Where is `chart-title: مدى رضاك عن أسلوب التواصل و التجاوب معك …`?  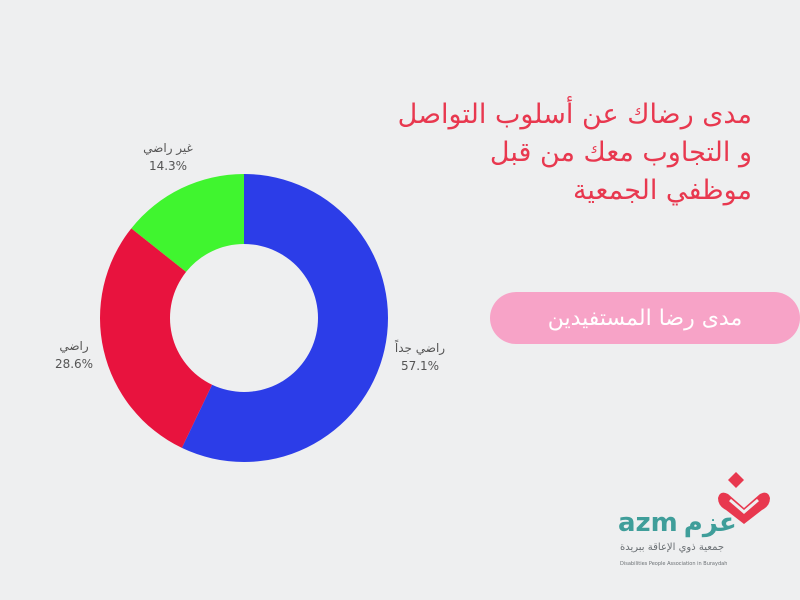
chart-title: مدى رضاك عن أسلوب التواصل و التجاوب معك … is located at coordinates (542, 153).